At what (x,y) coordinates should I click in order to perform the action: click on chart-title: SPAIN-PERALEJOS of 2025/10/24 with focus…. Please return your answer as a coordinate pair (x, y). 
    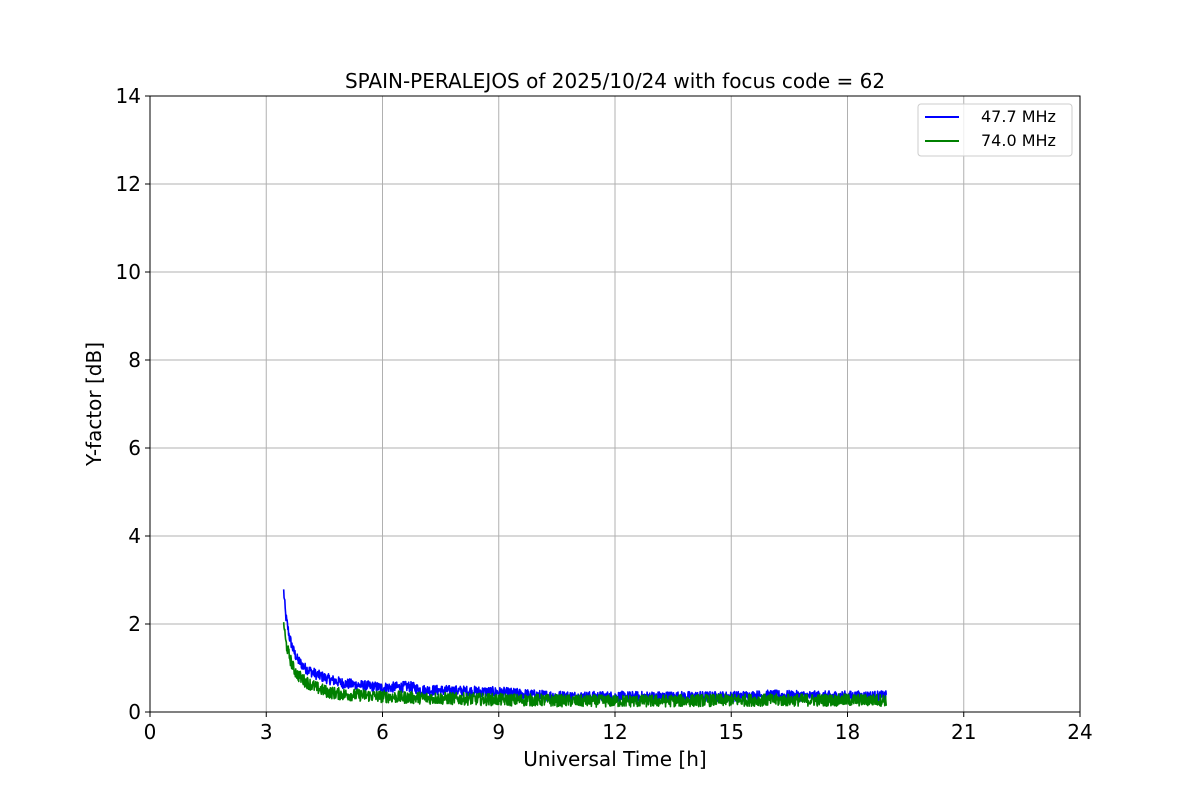
    Looking at the image, I should click on (615, 81).